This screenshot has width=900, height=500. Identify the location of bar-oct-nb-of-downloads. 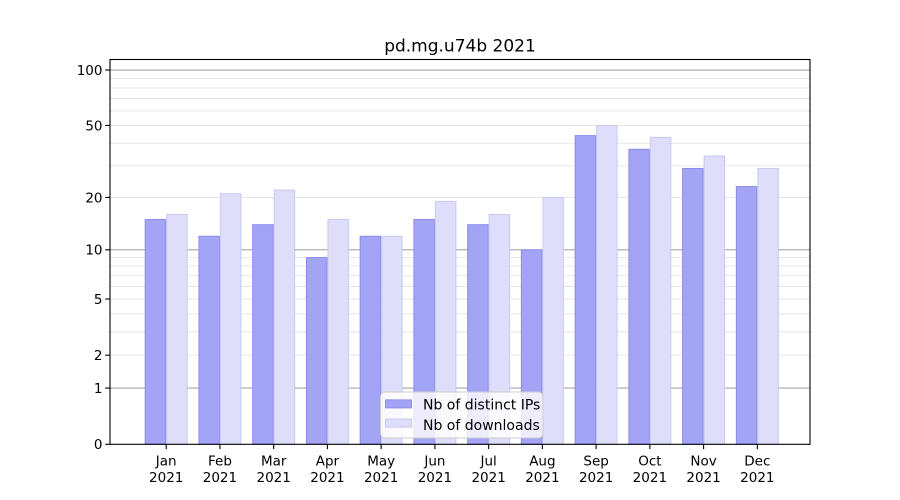
(660, 290).